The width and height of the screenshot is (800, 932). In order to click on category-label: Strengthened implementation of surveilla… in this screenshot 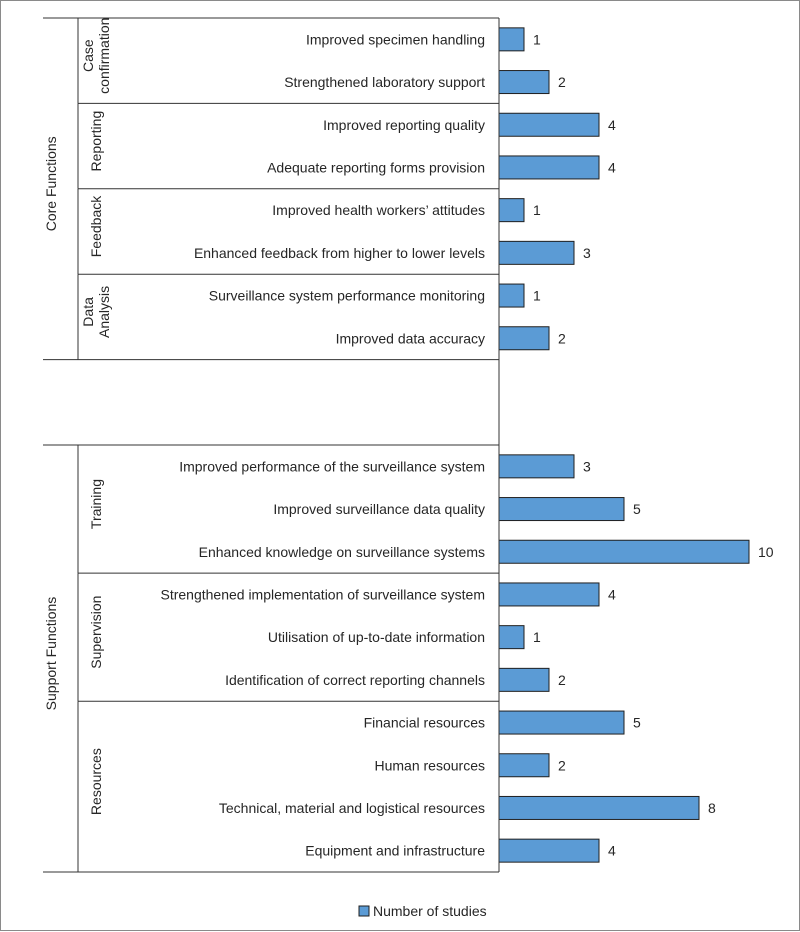, I will do `click(322, 594)`.